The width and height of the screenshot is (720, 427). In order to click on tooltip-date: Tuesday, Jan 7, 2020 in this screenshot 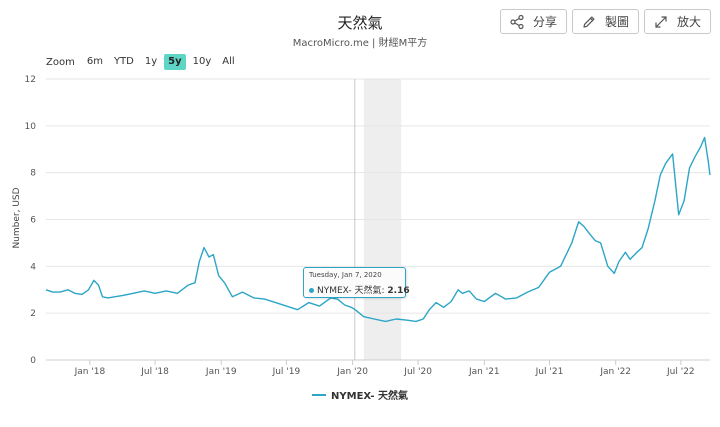, I will do `click(345, 275)`.